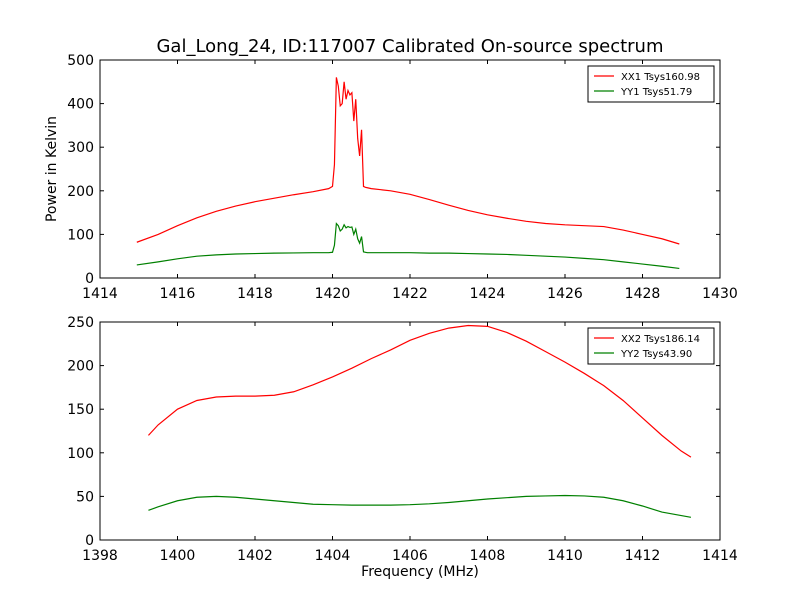 This screenshot has width=800, height=600. I want to click on x-axis-label: Frequency (MHz), so click(420, 572).